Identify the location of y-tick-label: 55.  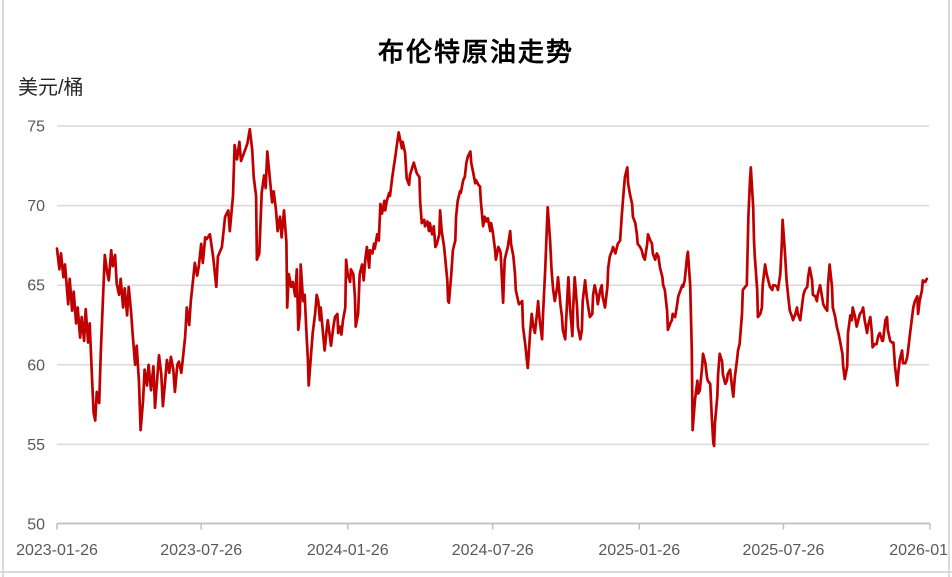
(36, 445).